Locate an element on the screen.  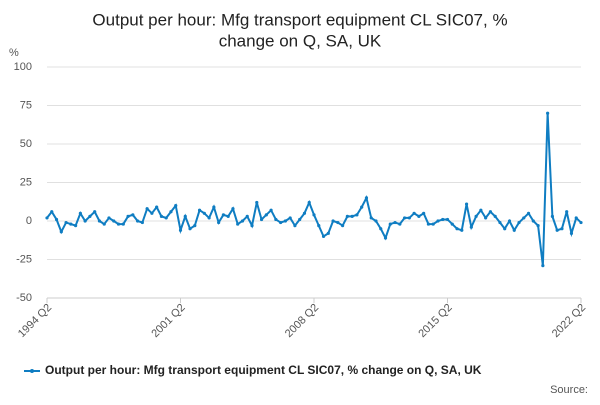
y-tick-label: -25 is located at coordinates (24, 259).